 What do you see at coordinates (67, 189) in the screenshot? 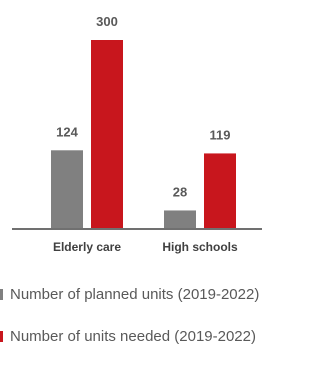
I see `bar-planned-elderly-care` at bounding box center [67, 189].